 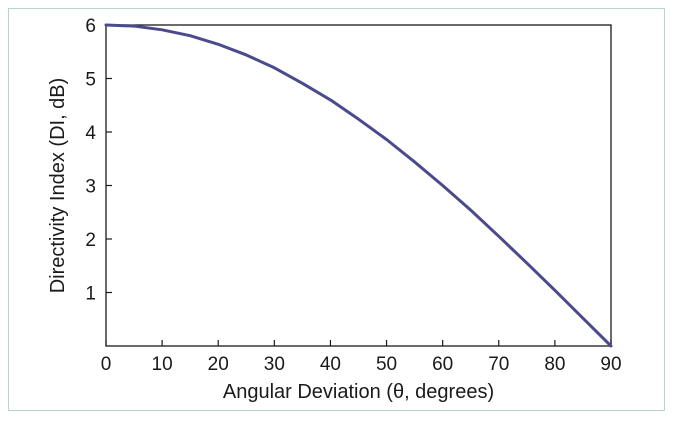 What do you see at coordinates (90, 80) in the screenshot?
I see `y-tick-label: 5` at bounding box center [90, 80].